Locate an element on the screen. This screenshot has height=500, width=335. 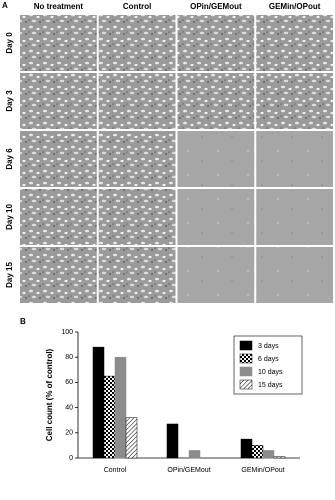
row-label: Day 0 is located at coordinates (9, 43).